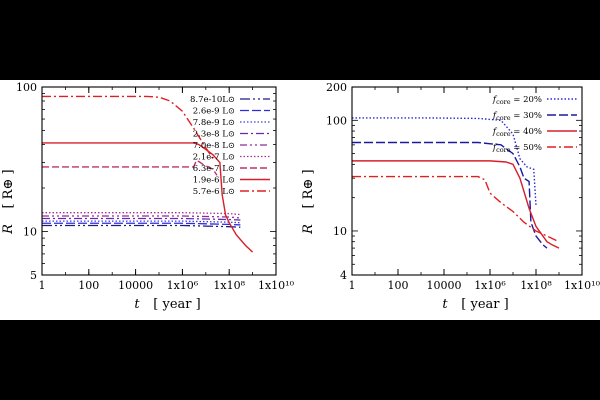 This screenshot has width=600, height=400. I want to click on legend-label: 7.0e-8 L⊙, so click(214, 146).